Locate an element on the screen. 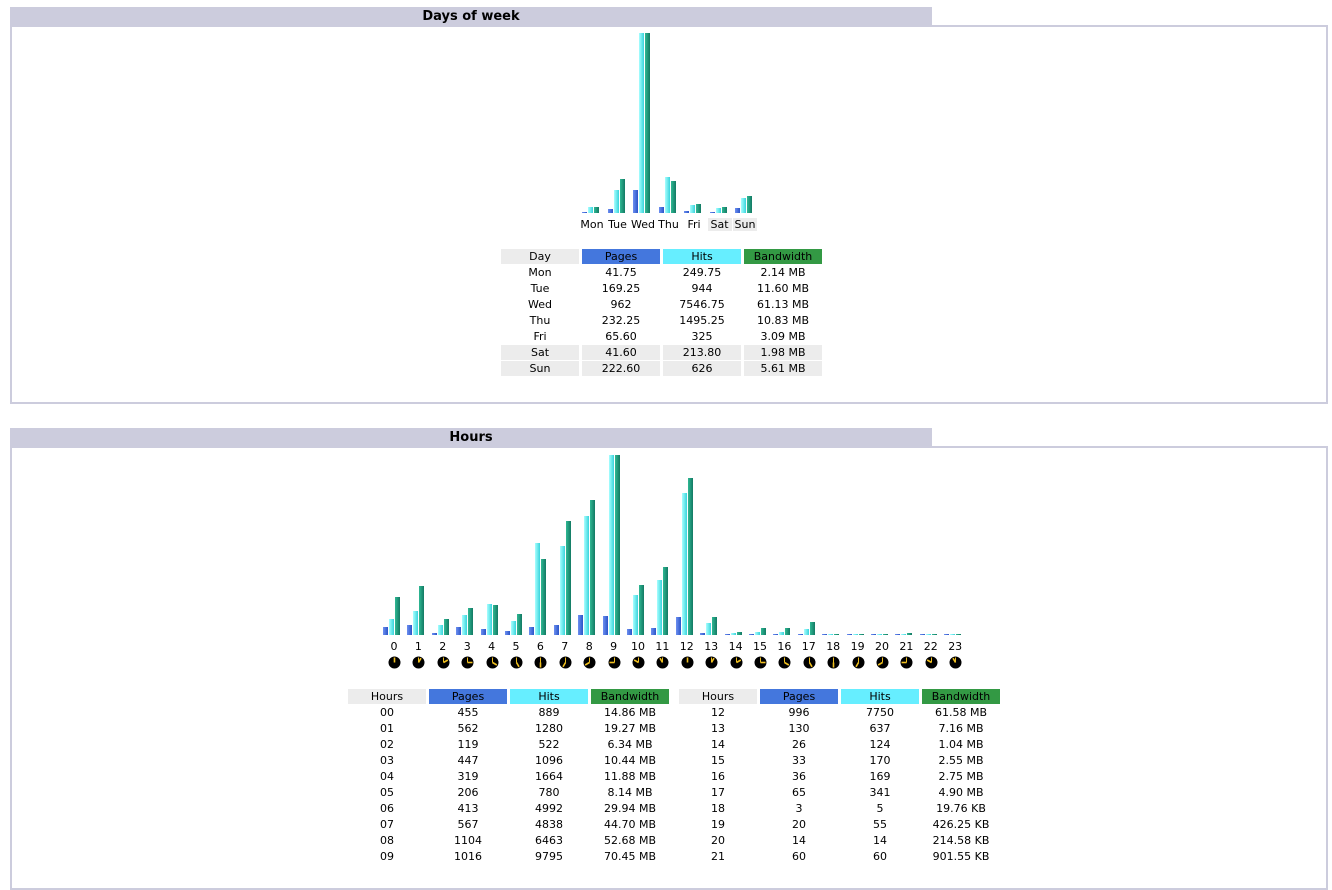 The image size is (1332, 890). cell-pages: 447 is located at coordinates (468, 760).